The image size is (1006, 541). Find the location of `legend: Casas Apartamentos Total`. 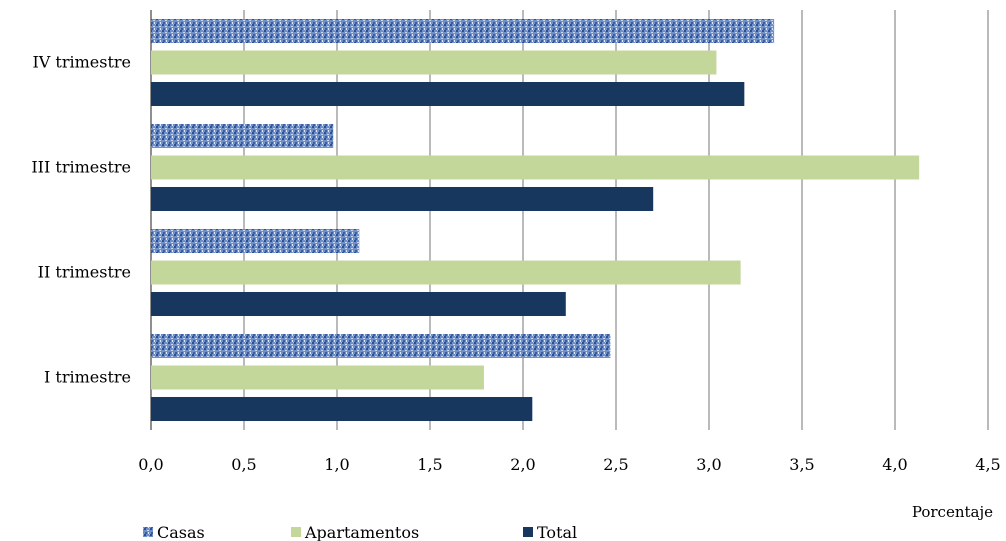

legend: Casas Apartamentos Total is located at coordinates (360, 532).